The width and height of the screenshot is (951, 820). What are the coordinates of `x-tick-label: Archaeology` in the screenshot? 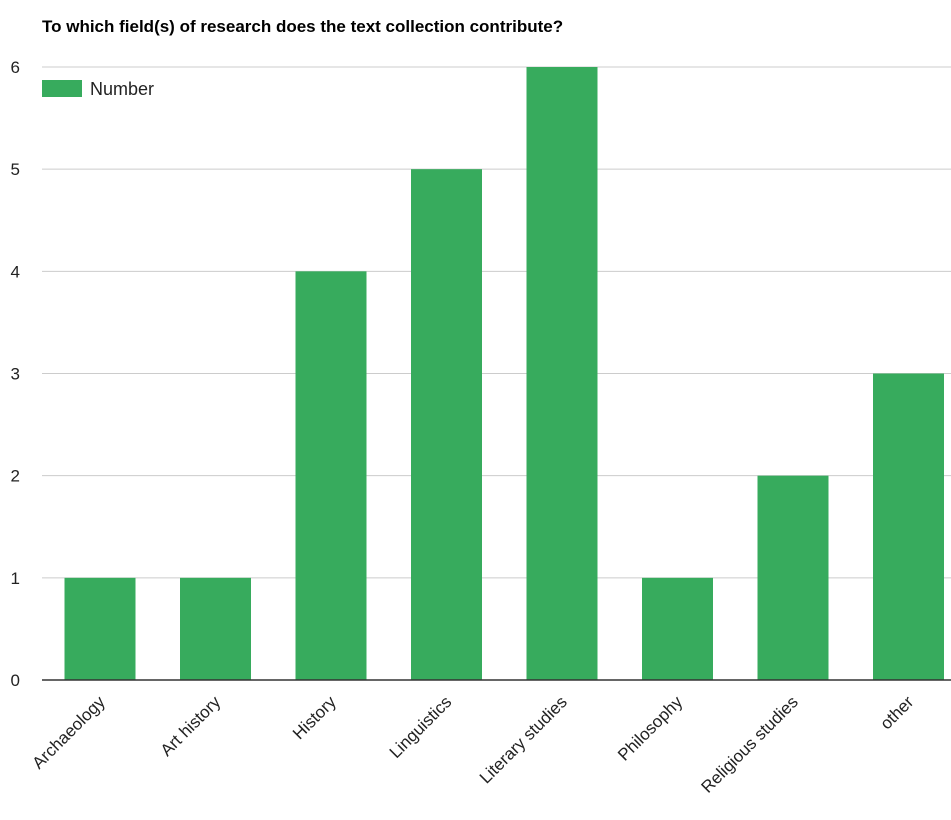 It's located at (69, 732).